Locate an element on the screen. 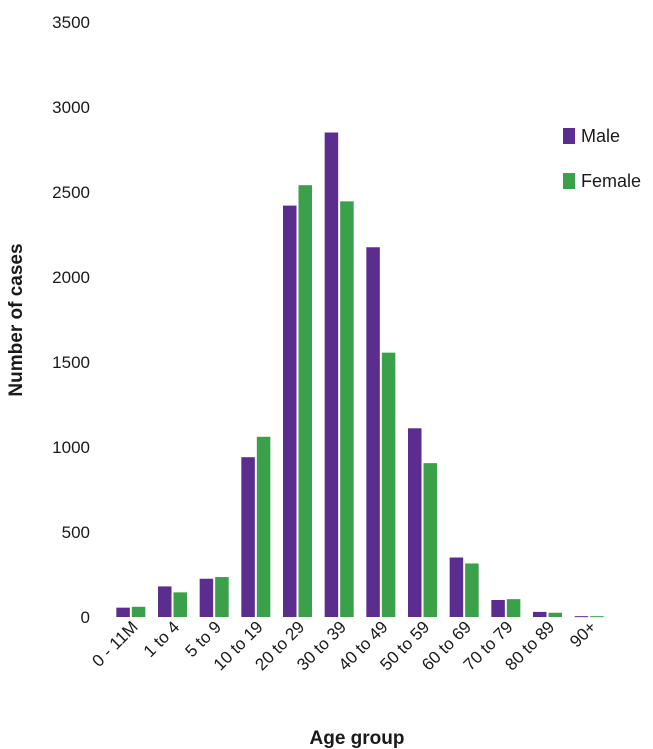  legend-label-female: Female is located at coordinates (611, 181).